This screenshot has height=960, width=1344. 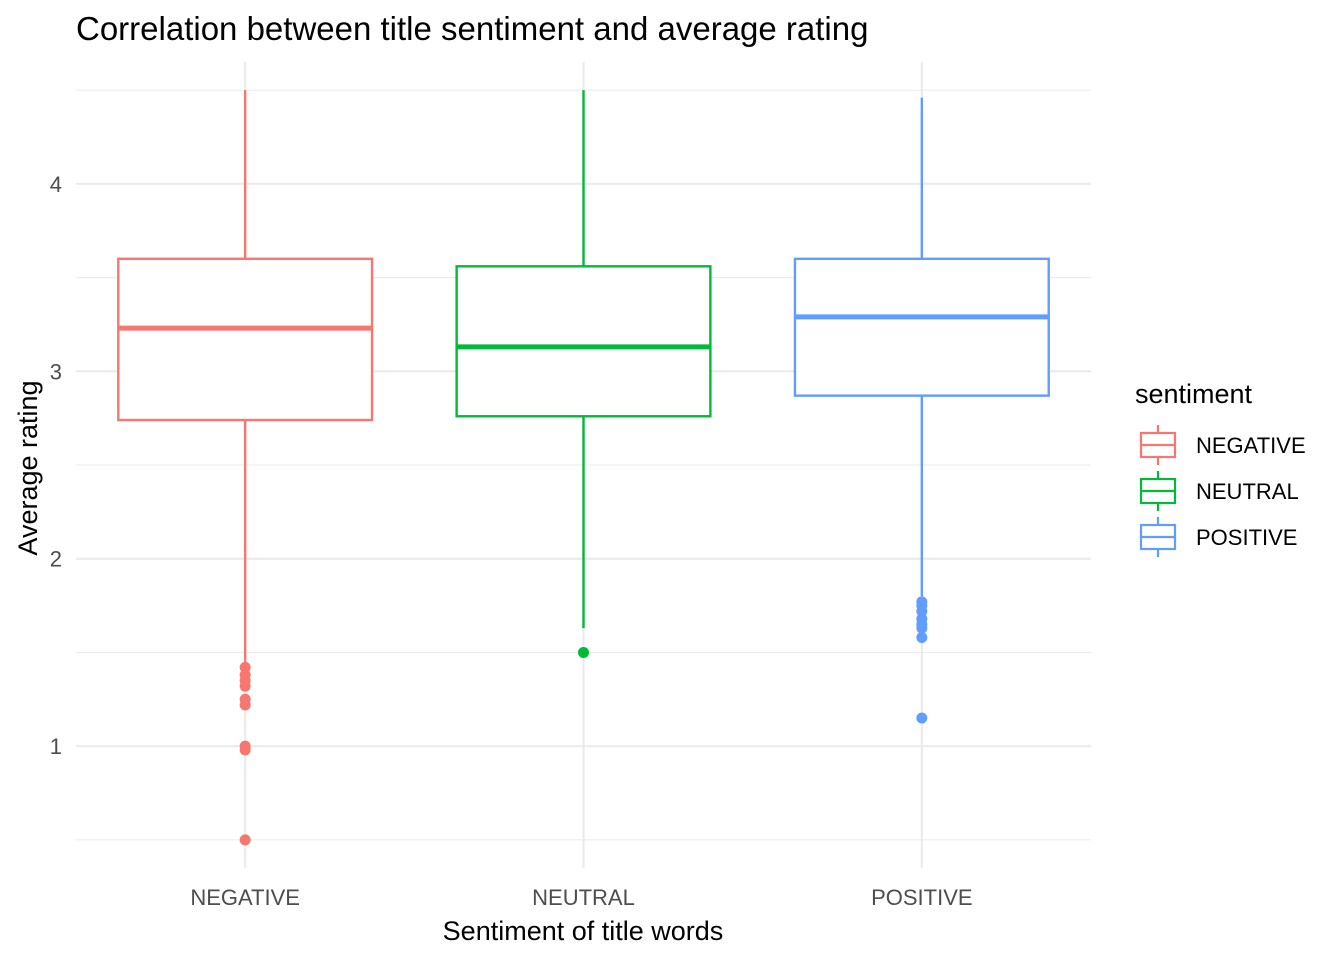 What do you see at coordinates (28, 467) in the screenshot?
I see `y-axis-title: Average rating` at bounding box center [28, 467].